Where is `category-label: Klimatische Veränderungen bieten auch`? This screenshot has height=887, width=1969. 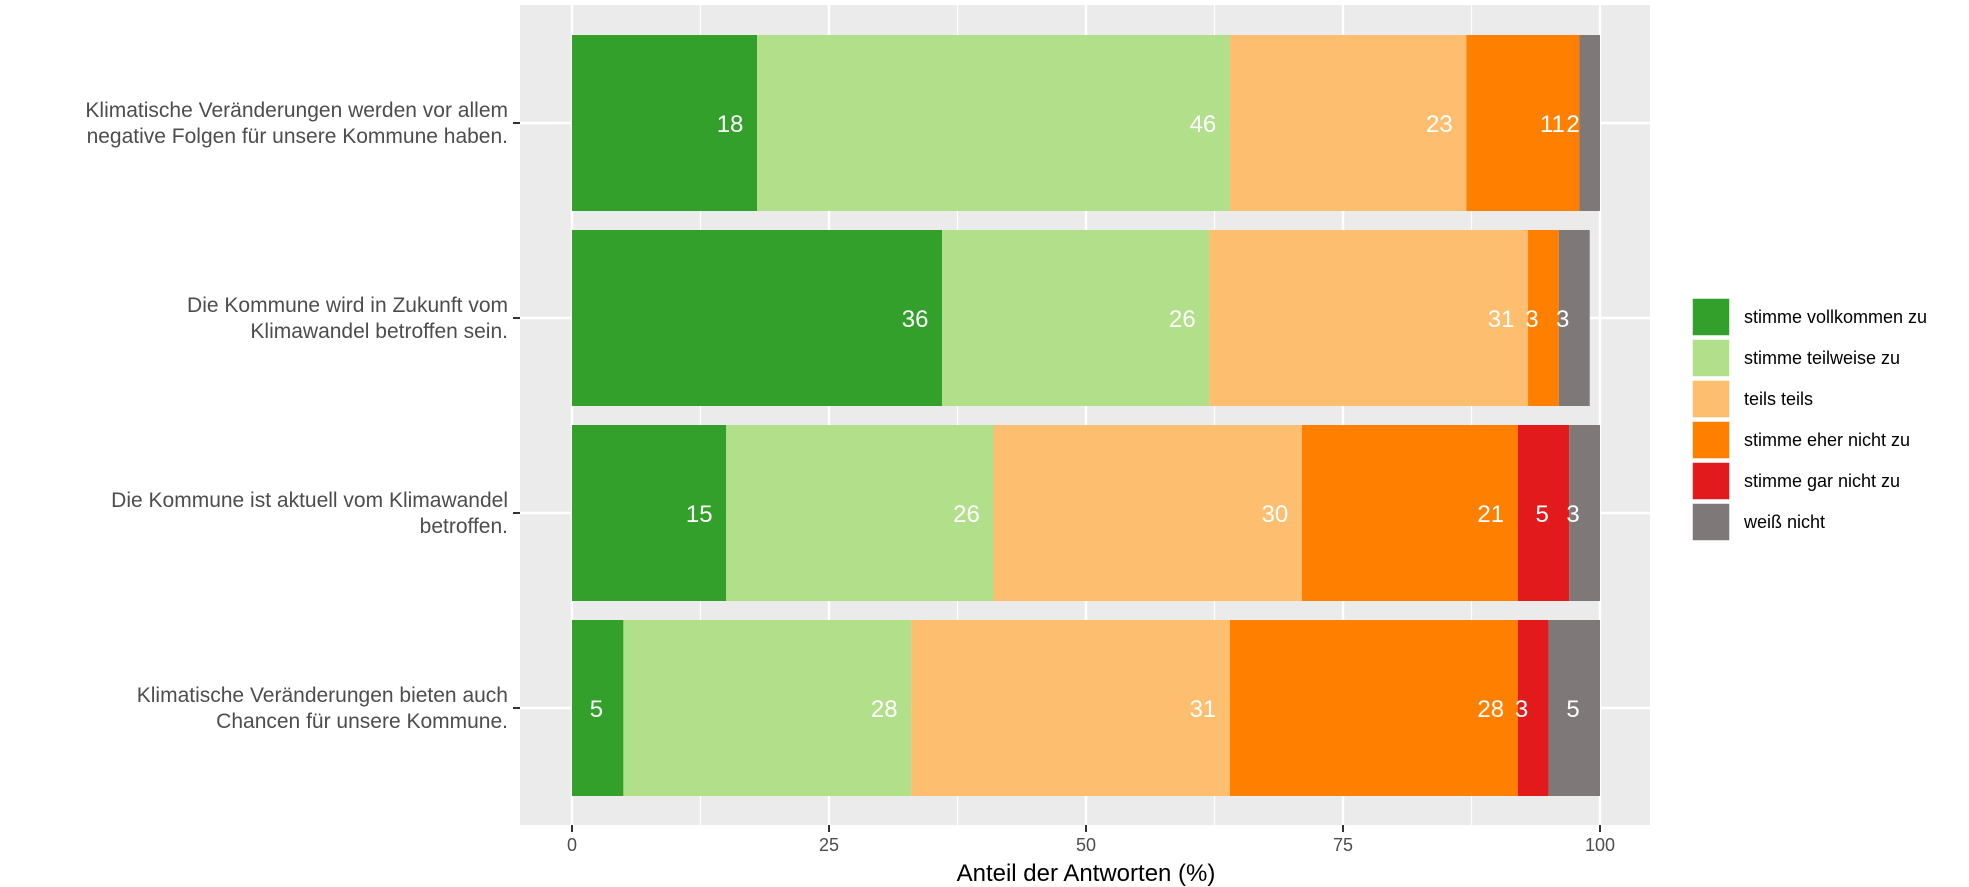
category-label: Klimatische Veränderungen bieten auch is located at coordinates (322, 695).